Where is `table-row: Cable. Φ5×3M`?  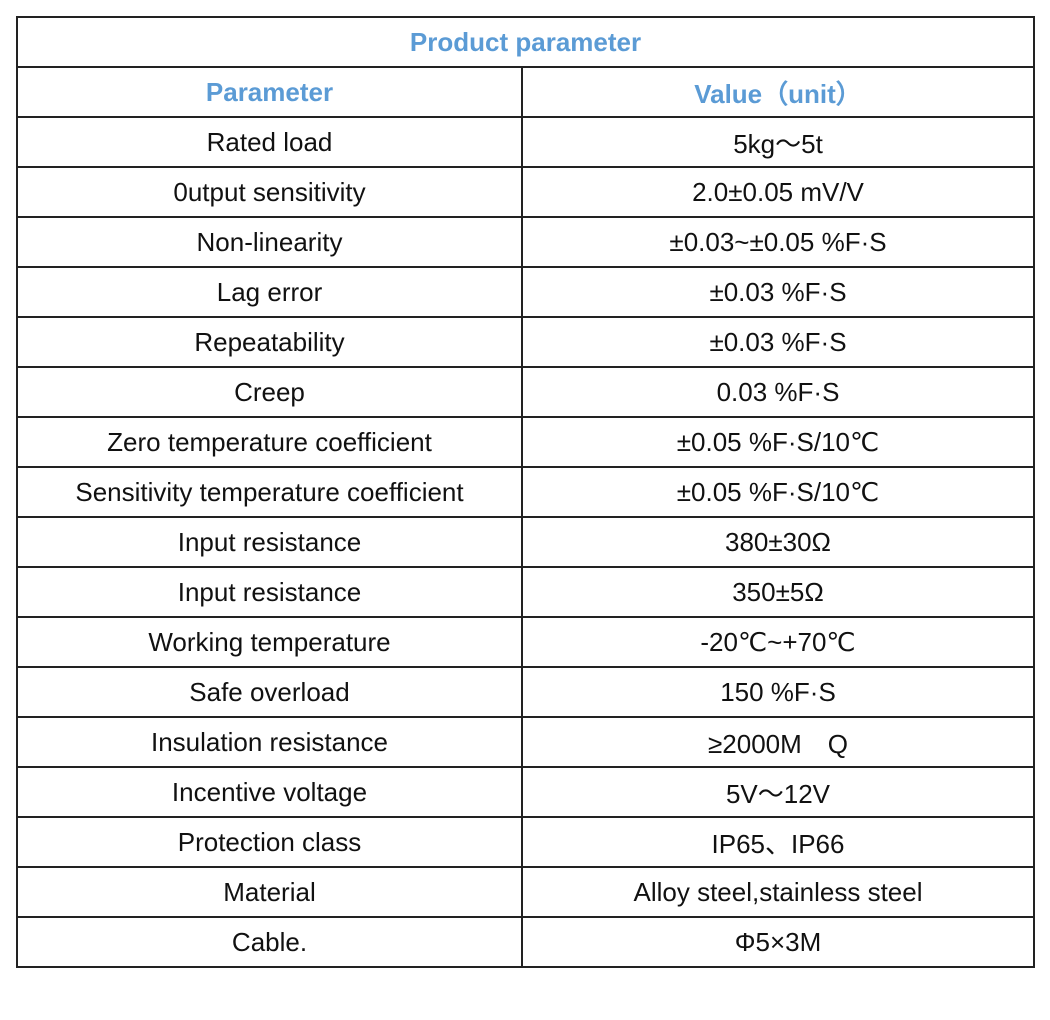
table-row: Cable. Φ5×3M is located at coordinates (525, 942).